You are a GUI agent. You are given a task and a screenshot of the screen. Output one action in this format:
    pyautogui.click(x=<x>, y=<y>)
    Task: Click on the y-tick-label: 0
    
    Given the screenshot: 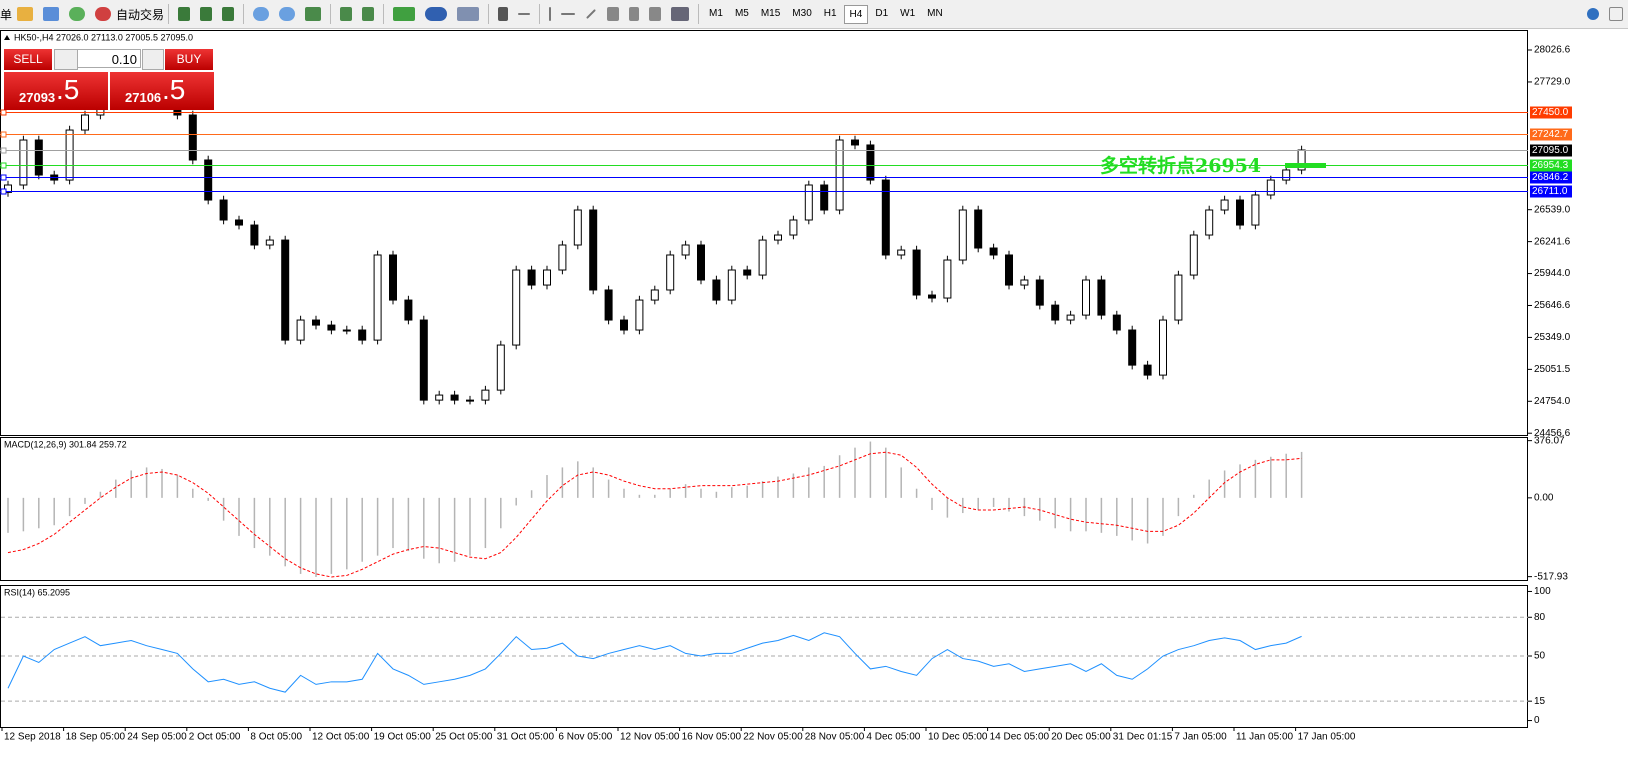 What is the action you would take?
    pyautogui.click(x=1537, y=720)
    